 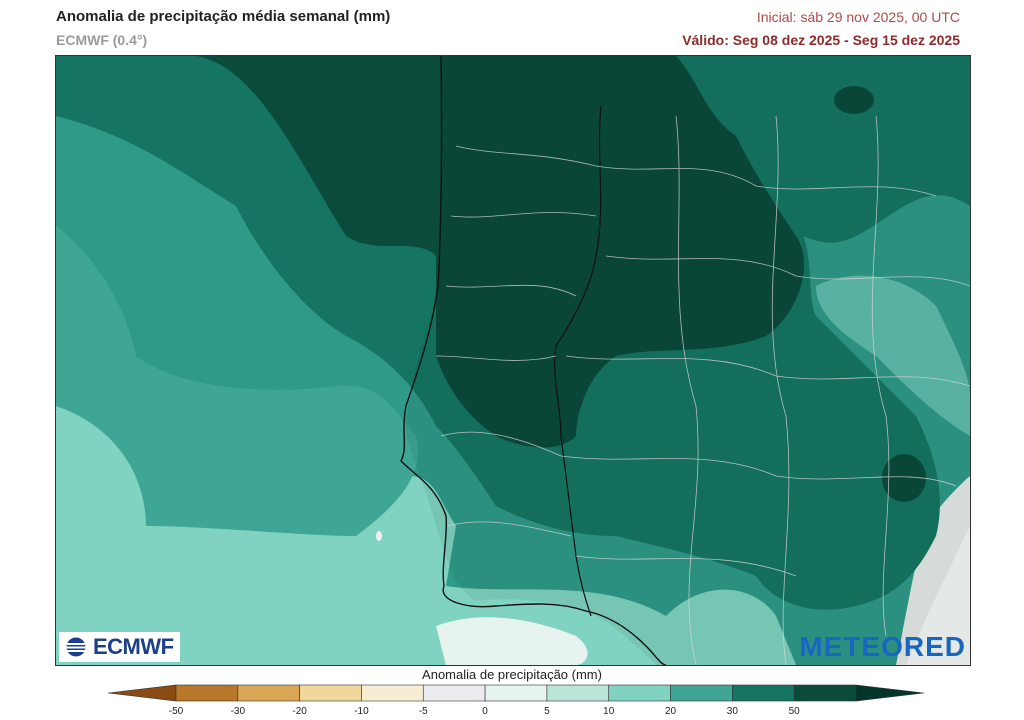 I want to click on legend-ticks: -50 -30 -20 -10 -5 0 5 10 20 30 50, so click(x=512, y=713).